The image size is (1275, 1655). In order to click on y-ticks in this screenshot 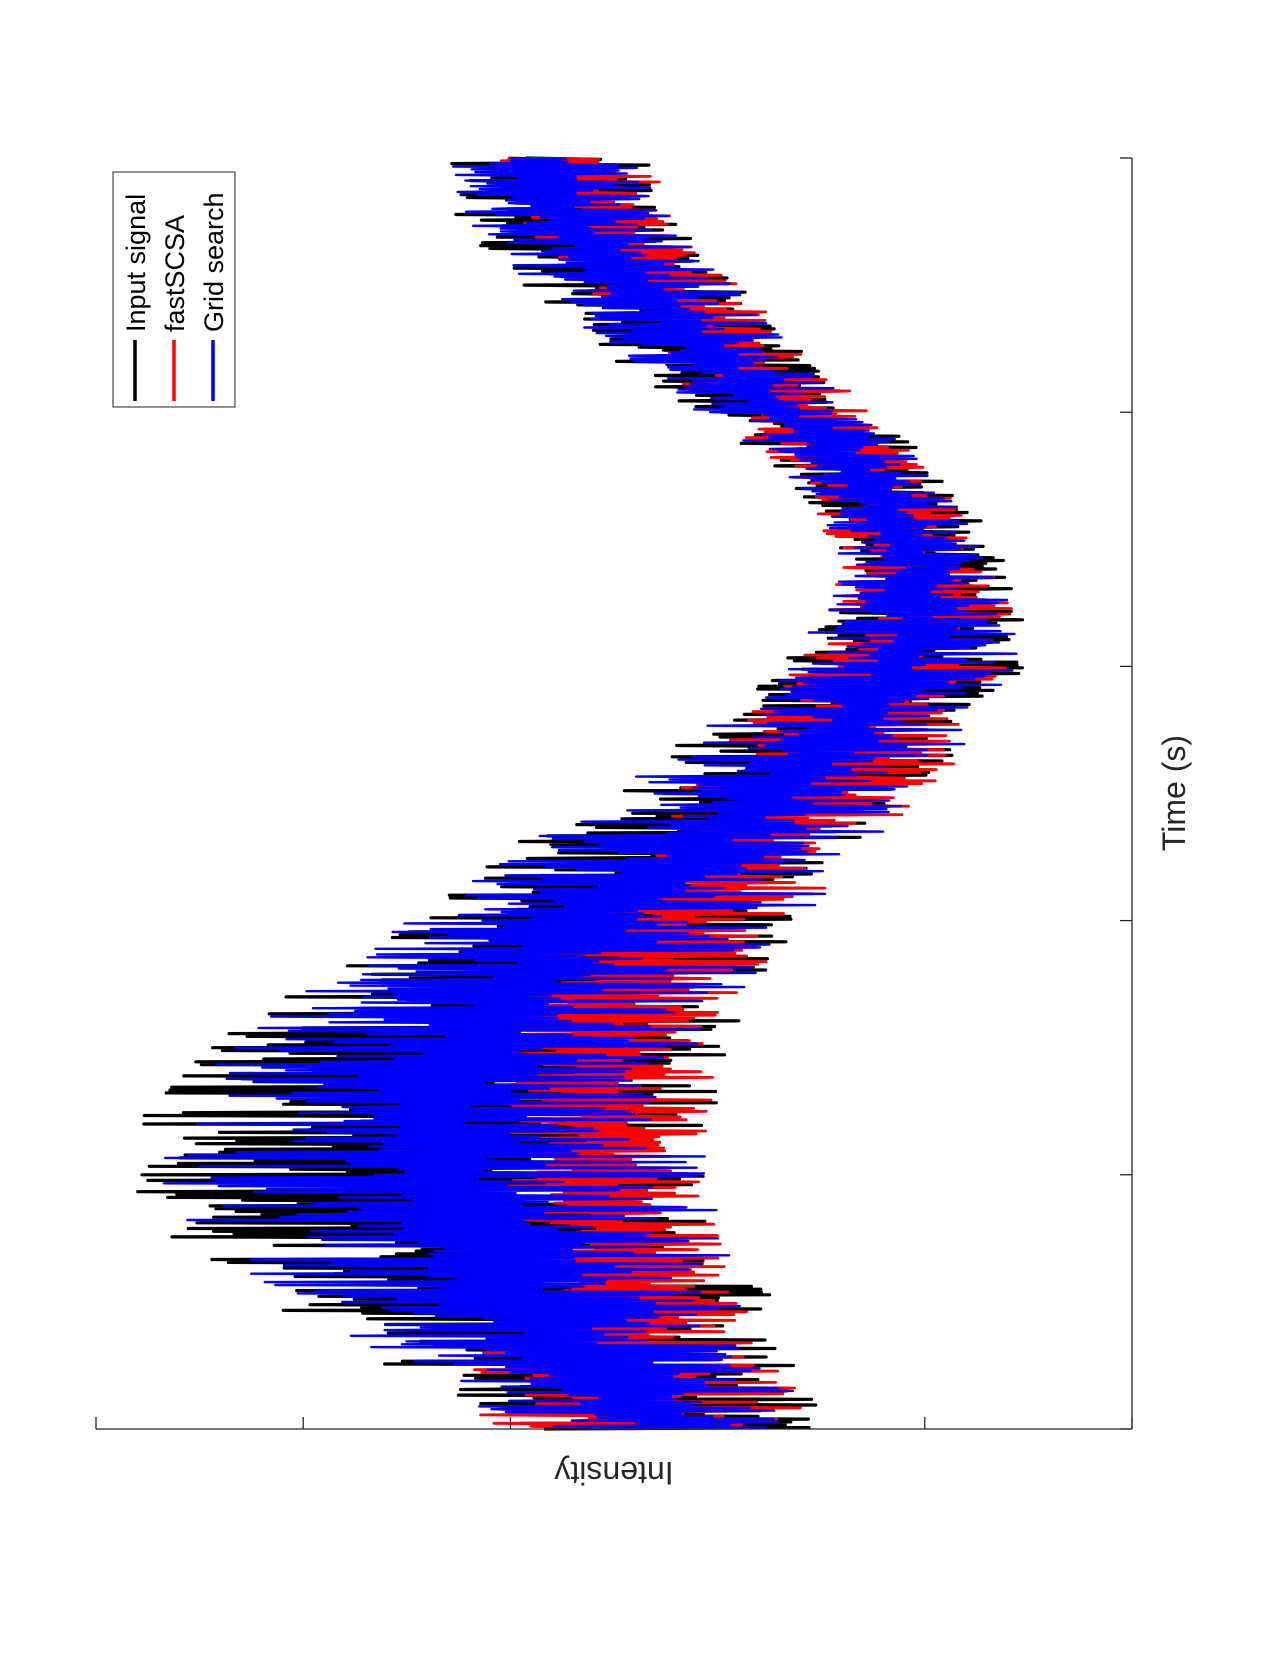, I will do `click(614, 1423)`.